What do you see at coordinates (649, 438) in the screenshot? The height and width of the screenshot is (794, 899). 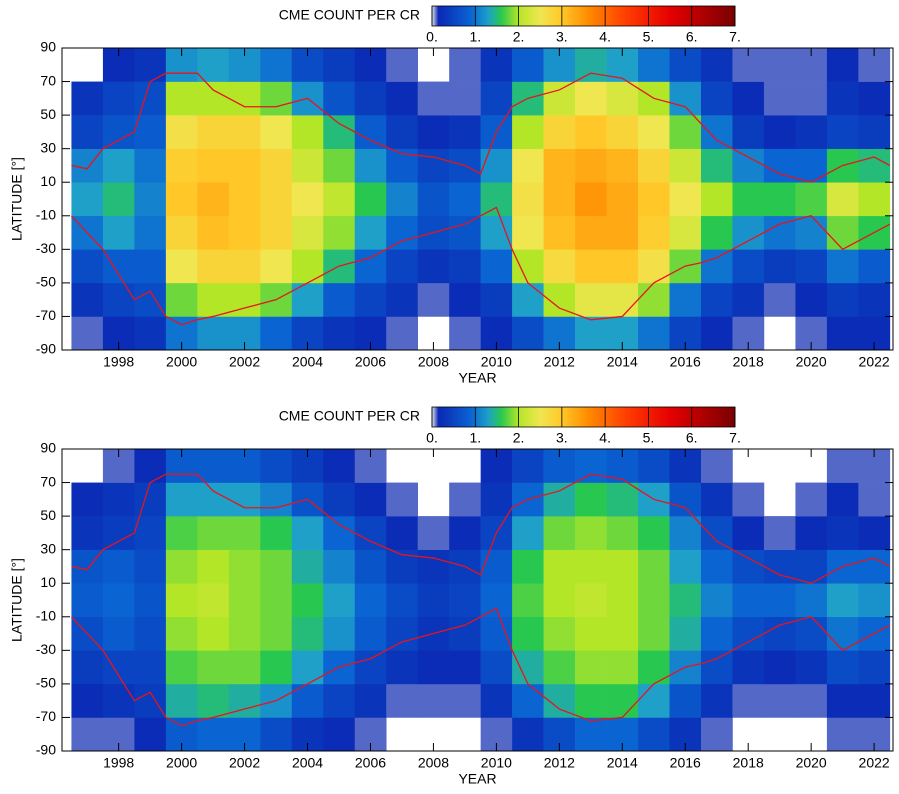 I see `colorbar-tick-label: 5.` at bounding box center [649, 438].